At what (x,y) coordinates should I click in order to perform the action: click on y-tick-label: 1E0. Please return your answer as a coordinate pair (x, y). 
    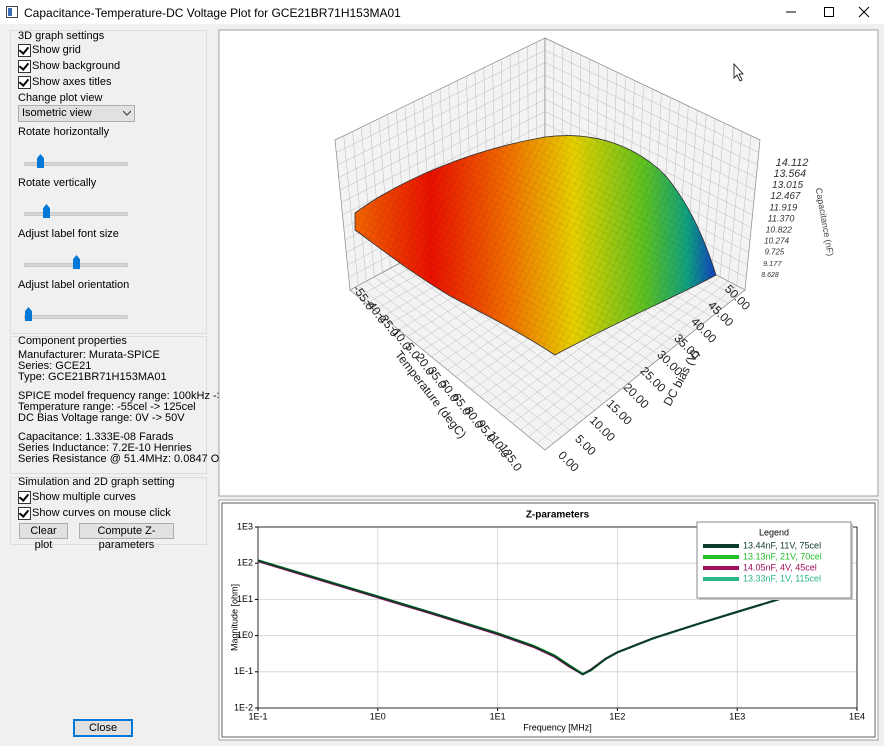
    Looking at the image, I should click on (245, 635).